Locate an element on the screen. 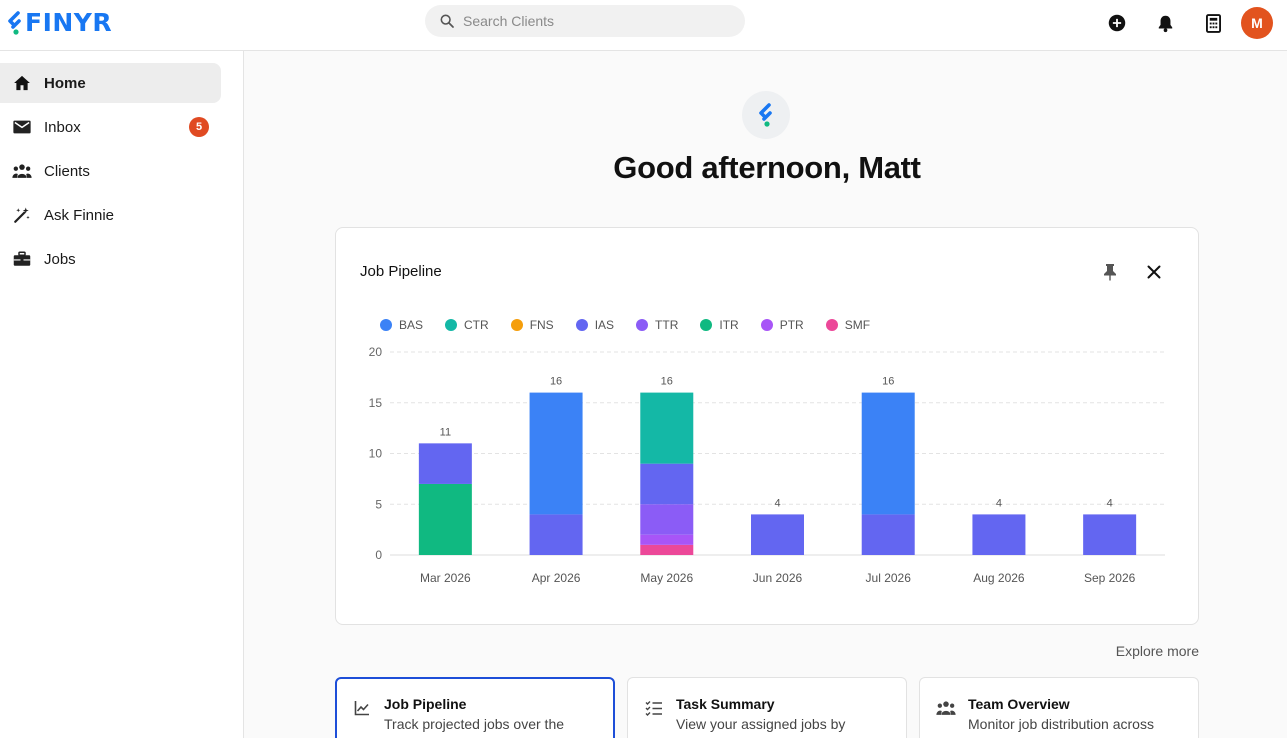 This screenshot has height=738, width=1287. x-tick-label: Aug 2026 is located at coordinates (999, 578).